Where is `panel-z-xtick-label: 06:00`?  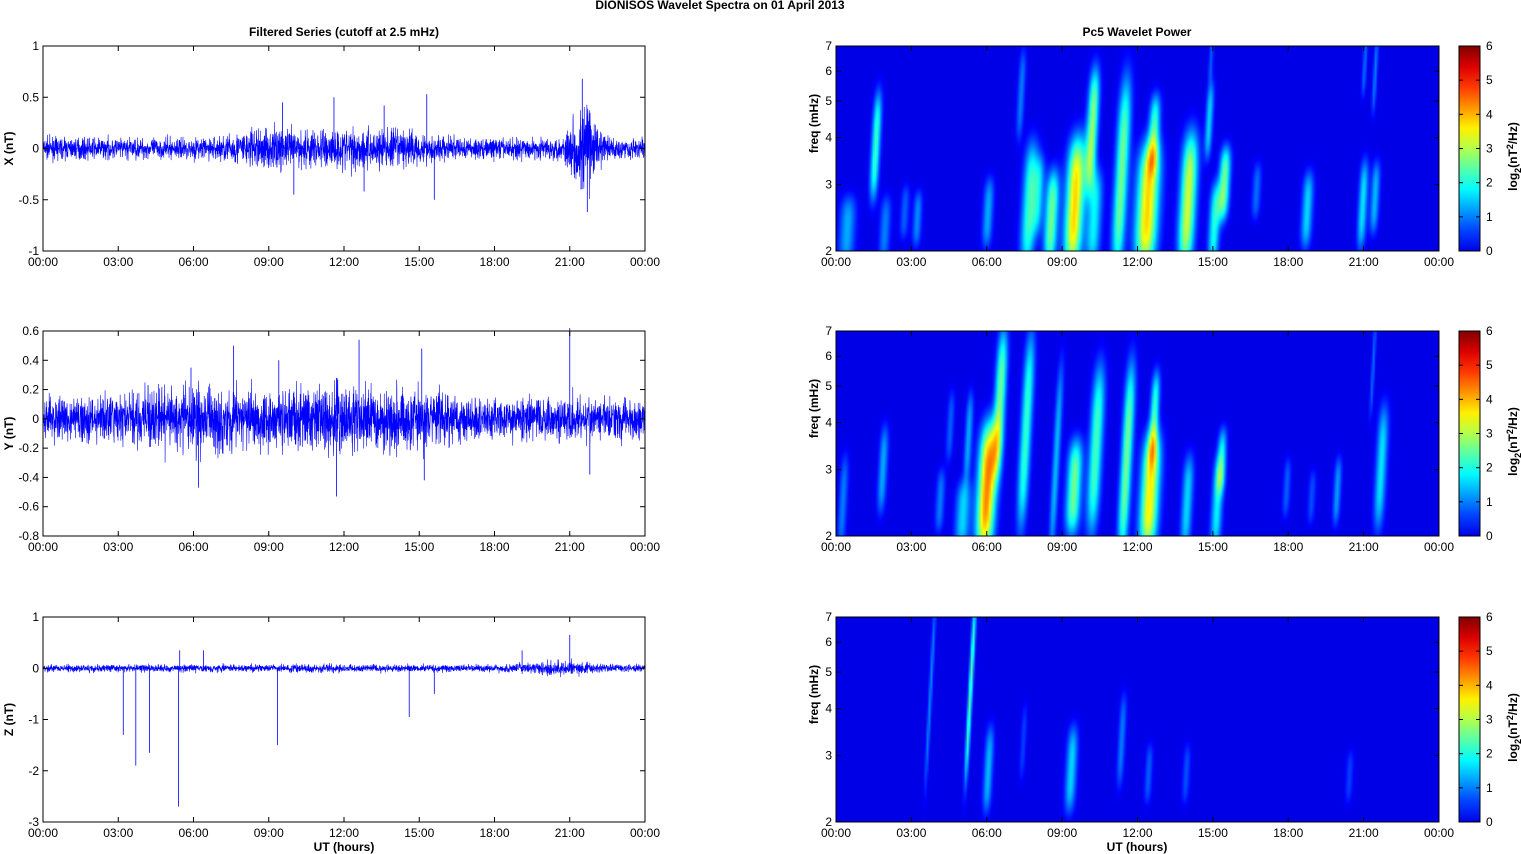
panel-z-xtick-label: 06:00 is located at coordinates (193, 833).